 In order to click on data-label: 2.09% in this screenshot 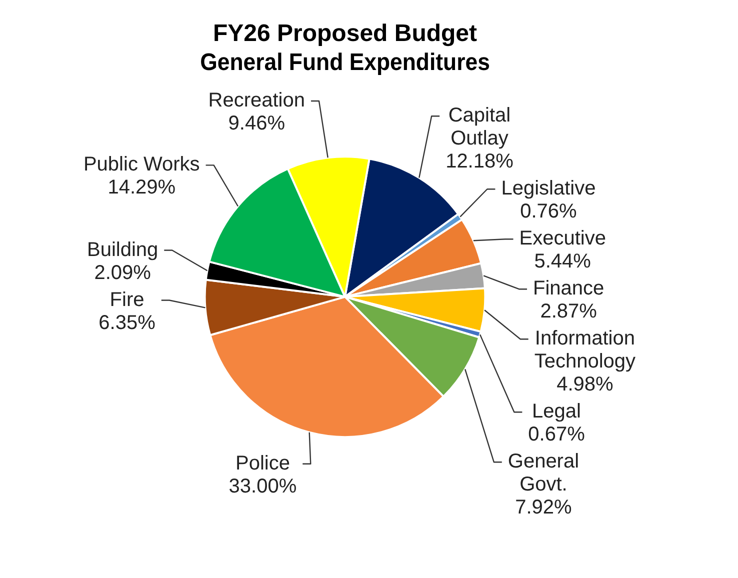, I will do `click(123, 273)`.